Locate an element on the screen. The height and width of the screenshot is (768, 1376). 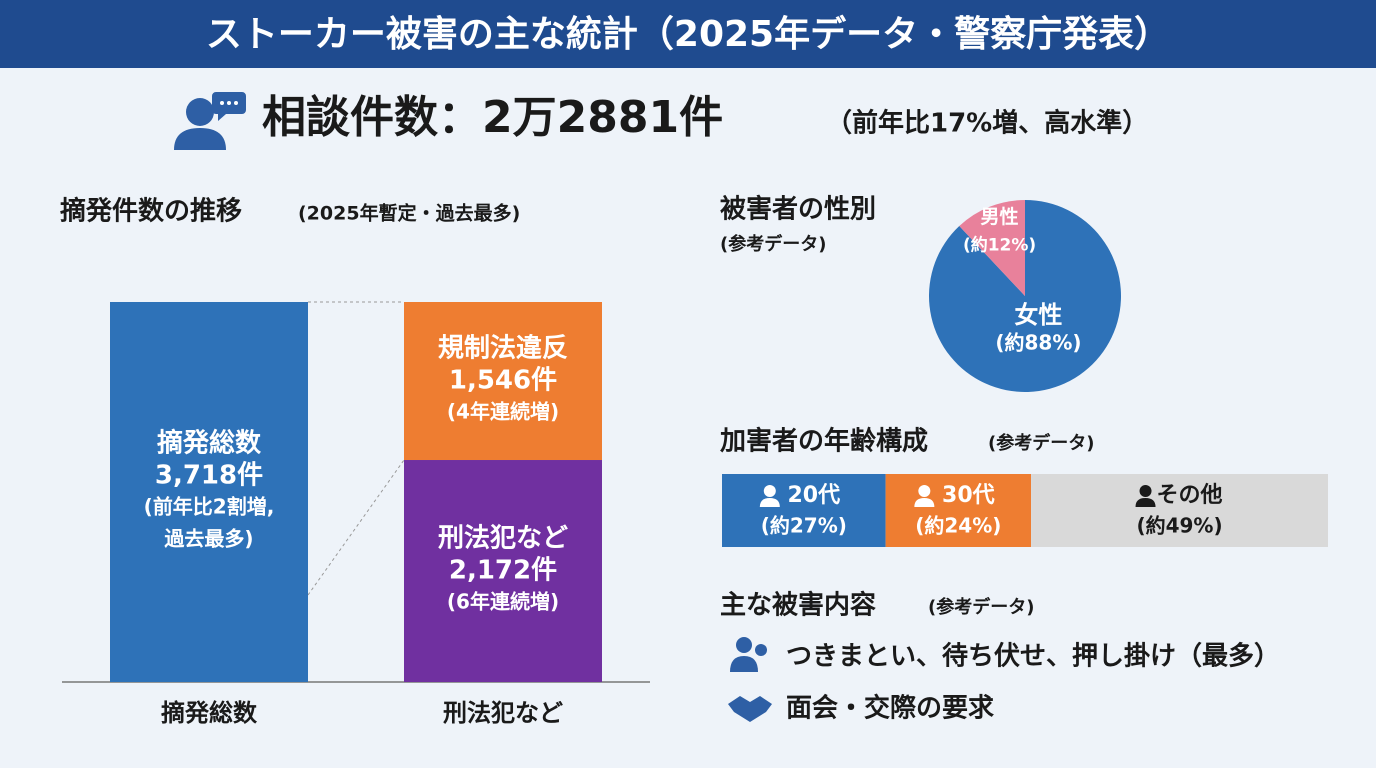
data-label: 1,546件 is located at coordinates (503, 381).